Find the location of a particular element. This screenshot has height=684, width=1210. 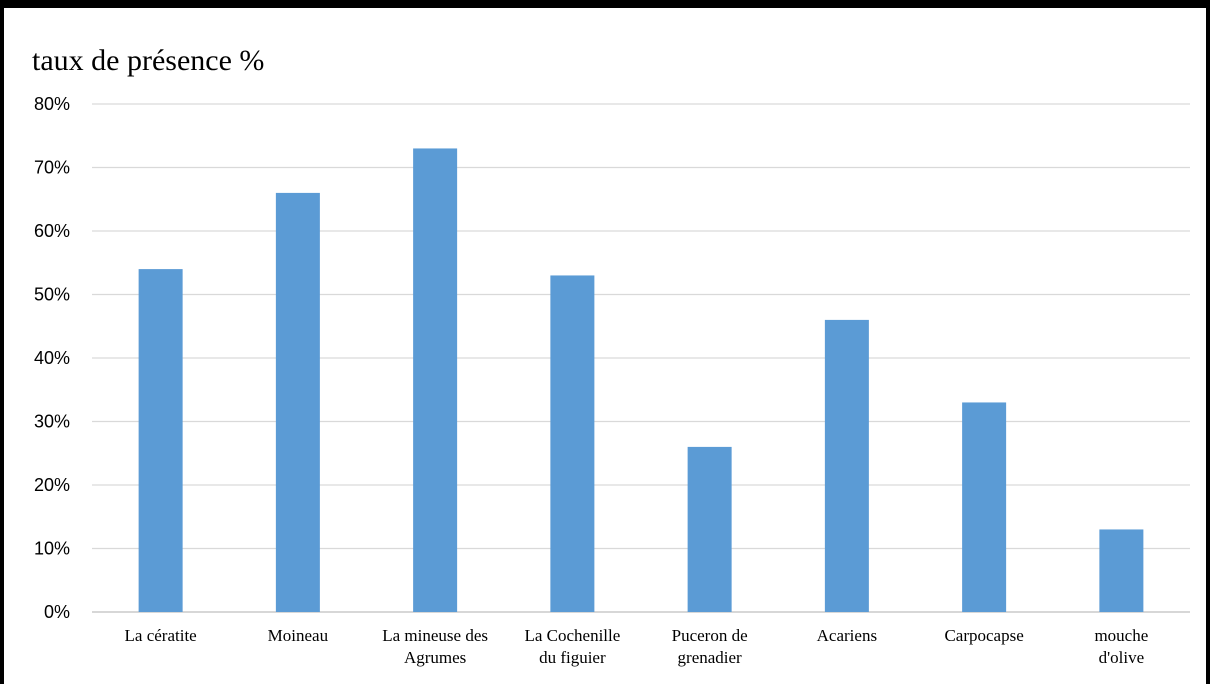

x-tick-label: La mineuse des Agrumes is located at coordinates (435, 646).